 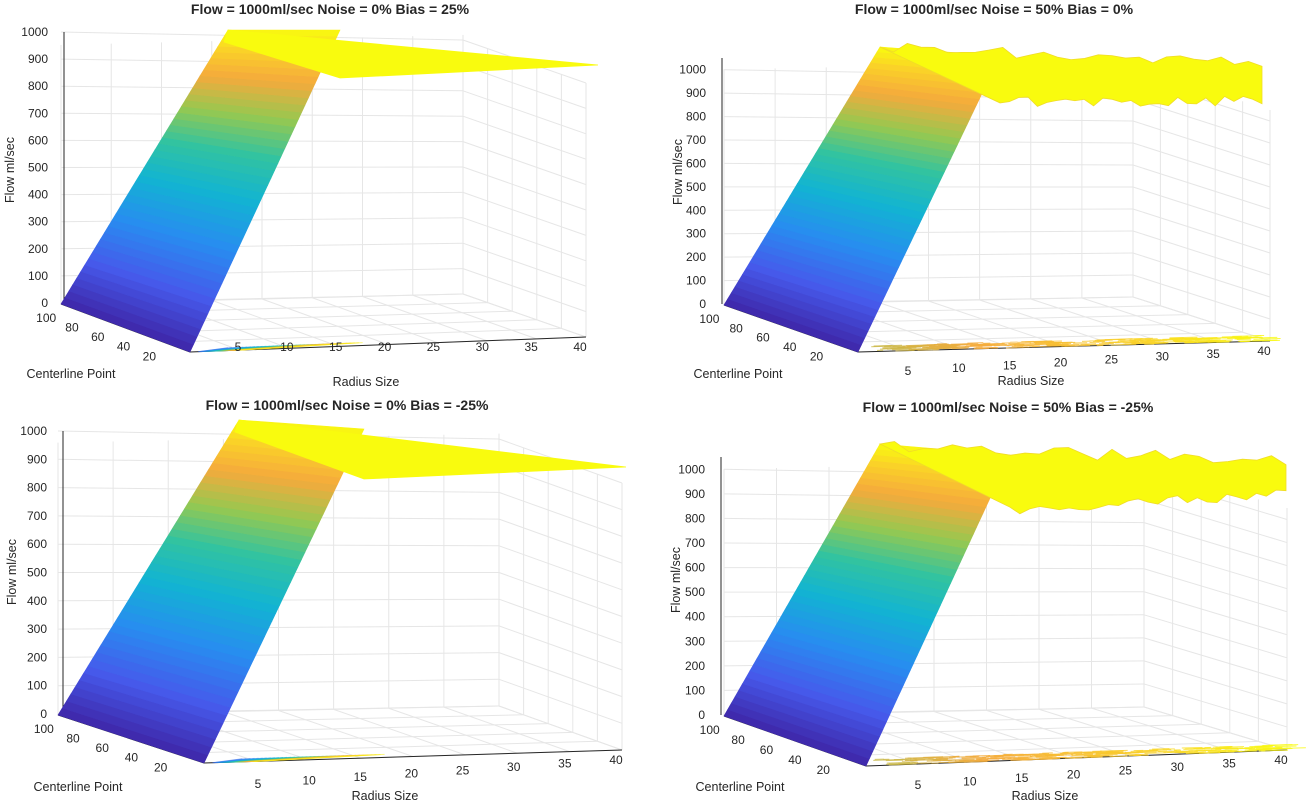 I want to click on panel-title: Flow = 1000ml/sec Noise = 0% Bias = 25%, so click(x=330, y=9).